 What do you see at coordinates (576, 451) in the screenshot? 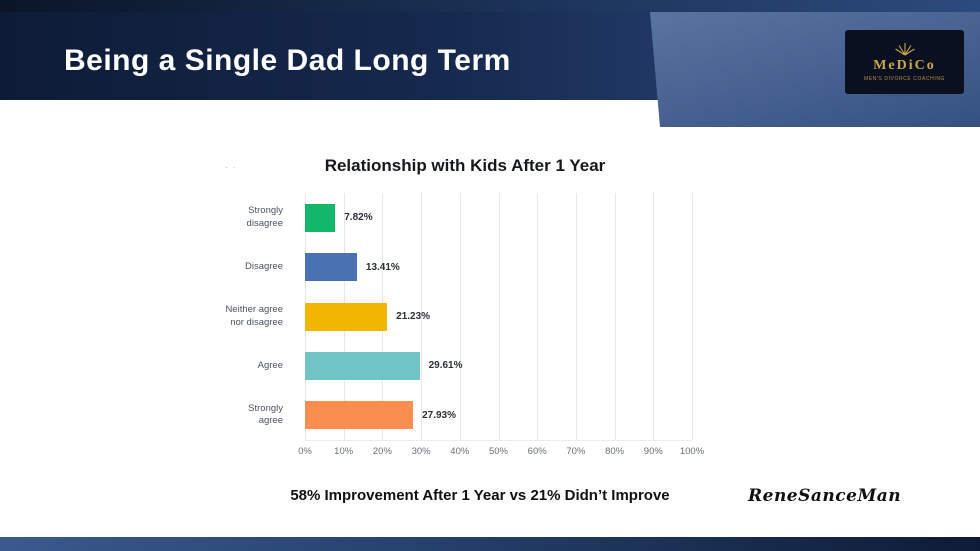
I see `x-tick-label: 70%` at bounding box center [576, 451].